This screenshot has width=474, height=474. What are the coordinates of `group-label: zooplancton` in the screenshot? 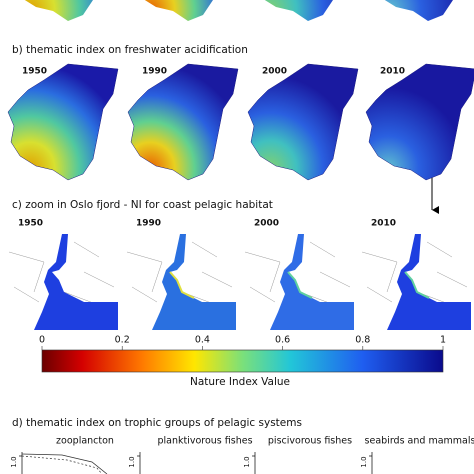 It's located at (85, 441).